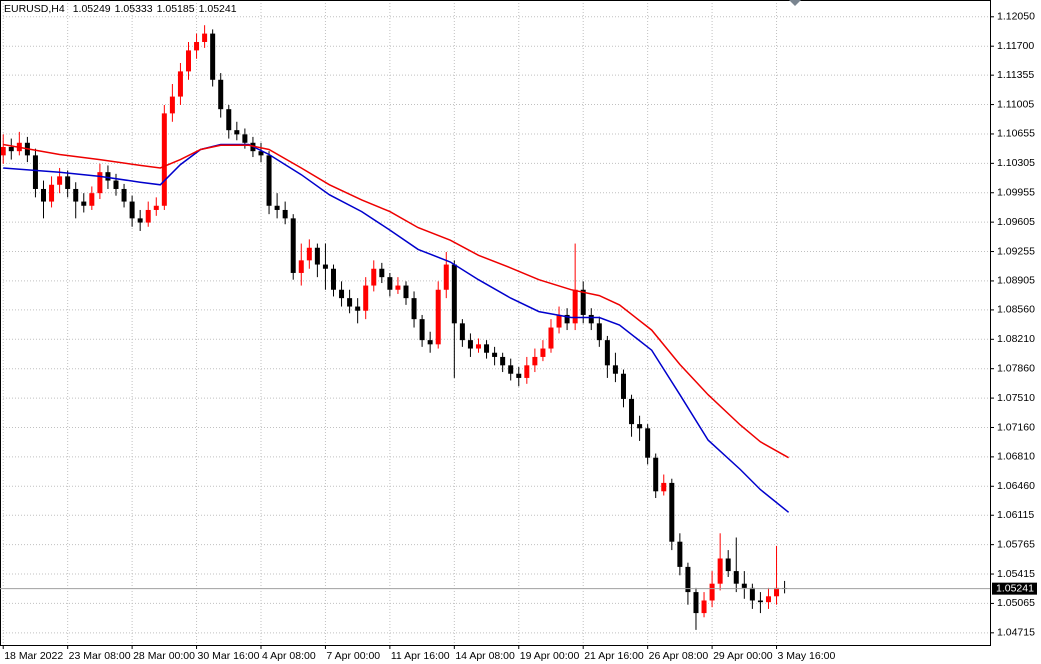  Describe the element at coordinates (1016, 633) in the screenshot. I see `y-tick-label: 1.04715` at that location.